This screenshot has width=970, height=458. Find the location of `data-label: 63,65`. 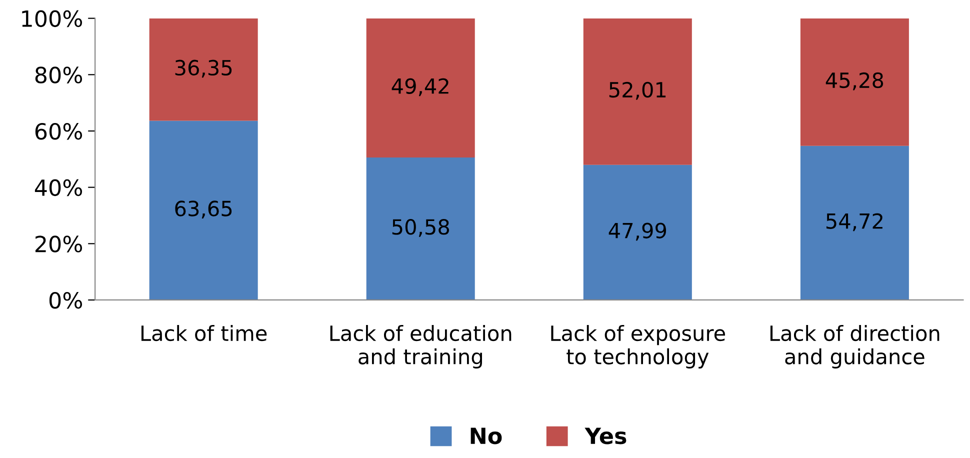

data-label: 63,65 is located at coordinates (203, 209).